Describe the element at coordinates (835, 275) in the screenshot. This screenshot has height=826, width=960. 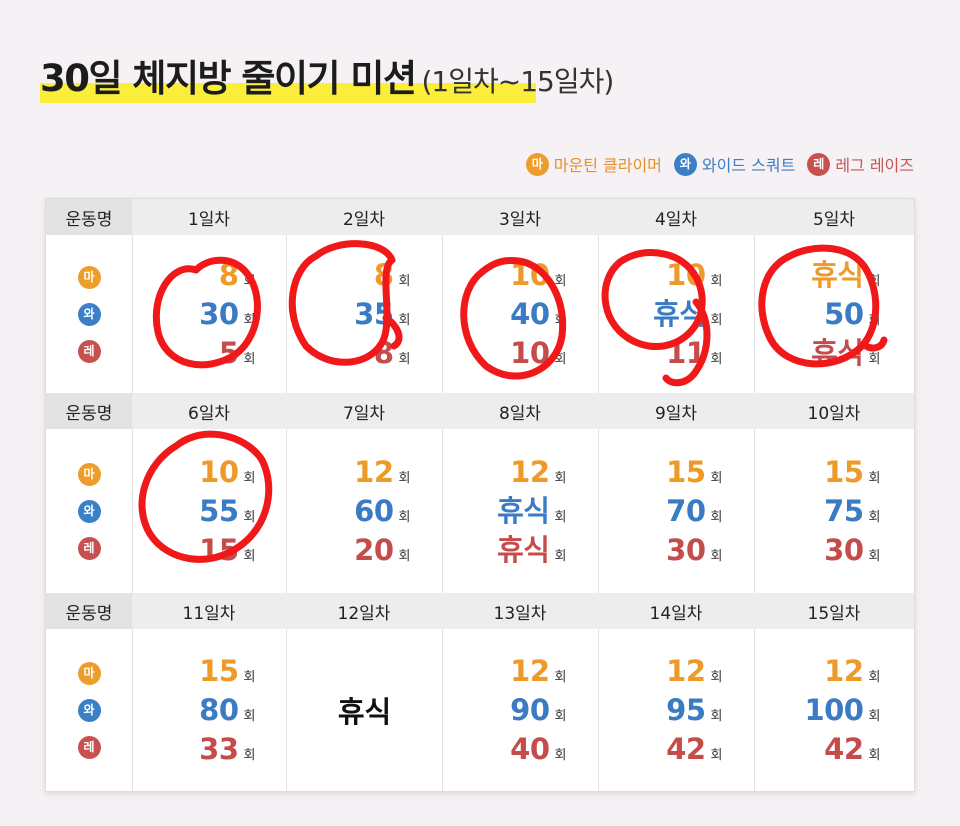
I see `mountain-climber-count: 휴식 회` at that location.